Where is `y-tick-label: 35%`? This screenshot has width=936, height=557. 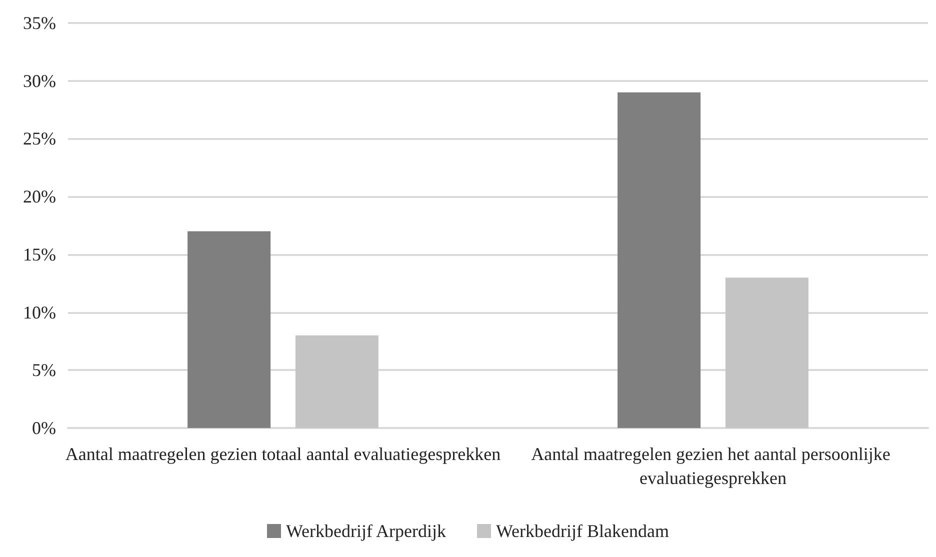 y-tick-label: 35% is located at coordinates (39, 23).